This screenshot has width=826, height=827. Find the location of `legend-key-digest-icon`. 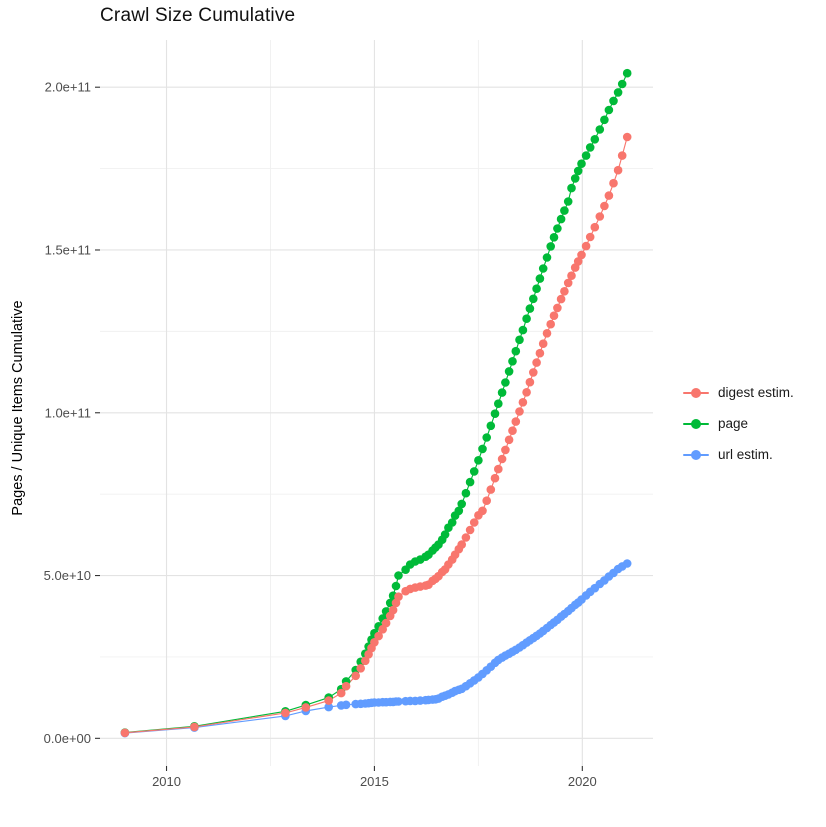

legend-key-digest-icon is located at coordinates (696, 393).